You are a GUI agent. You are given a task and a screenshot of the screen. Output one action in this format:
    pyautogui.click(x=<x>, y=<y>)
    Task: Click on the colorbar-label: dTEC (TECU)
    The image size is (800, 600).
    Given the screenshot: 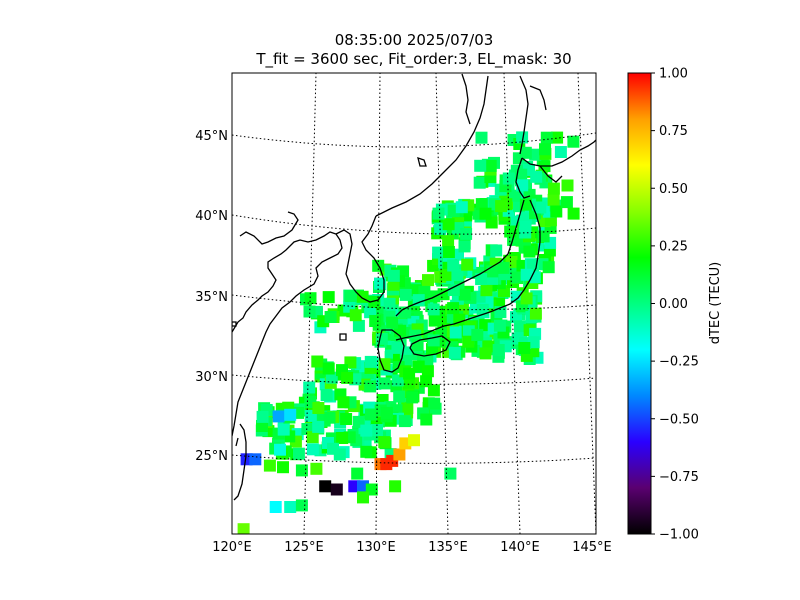 What is the action you would take?
    pyautogui.click(x=715, y=303)
    